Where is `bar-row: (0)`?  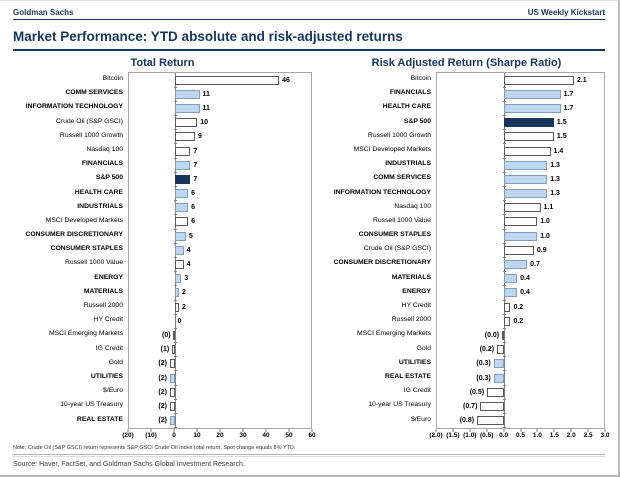
bar-row: (0) is located at coordinates (220, 336).